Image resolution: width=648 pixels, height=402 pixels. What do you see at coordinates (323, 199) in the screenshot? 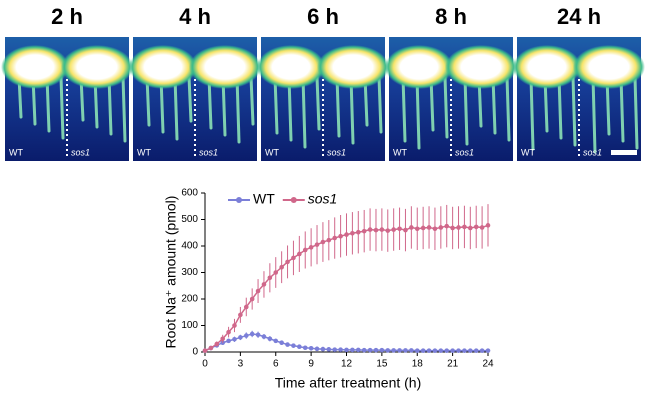
I see `legend-label: sos1` at bounding box center [323, 199].